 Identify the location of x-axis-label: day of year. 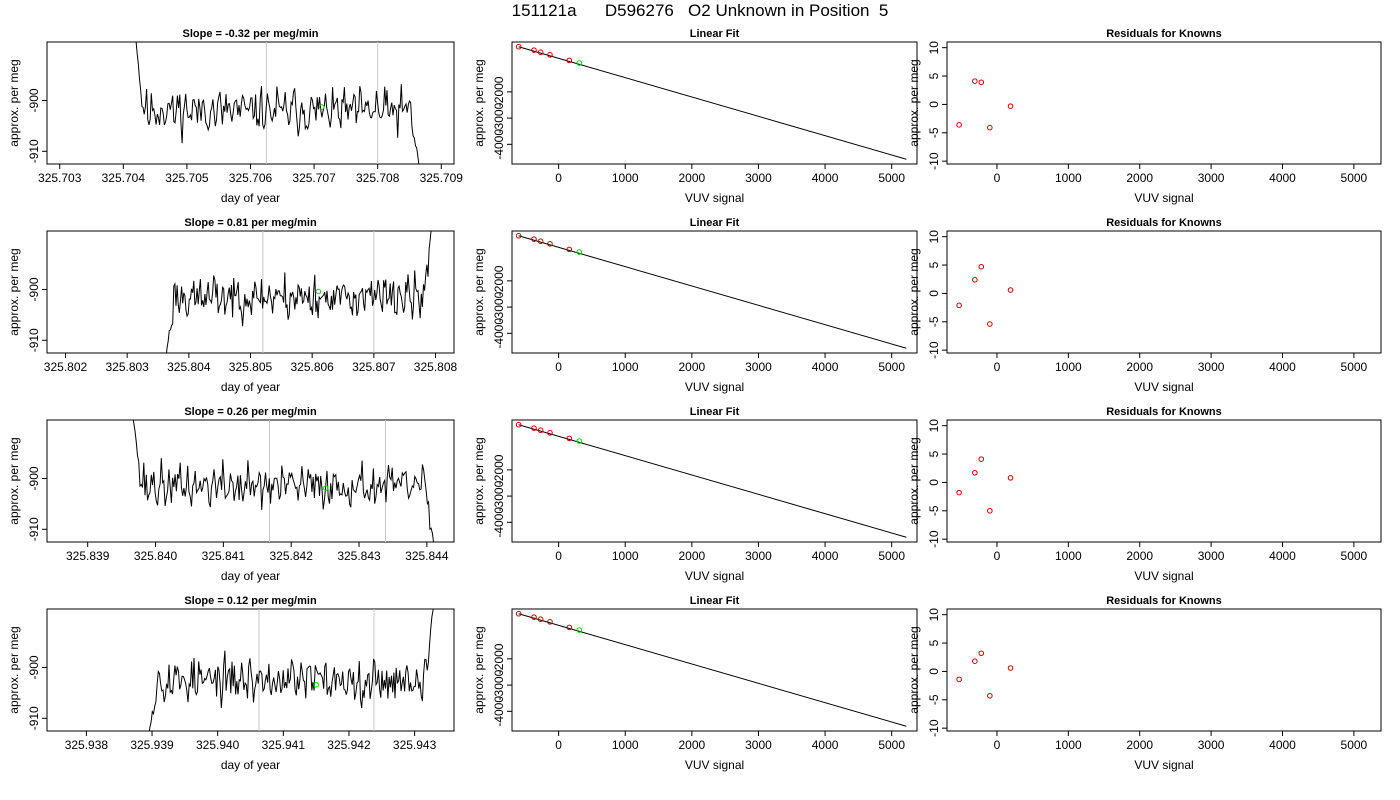
(250, 387).